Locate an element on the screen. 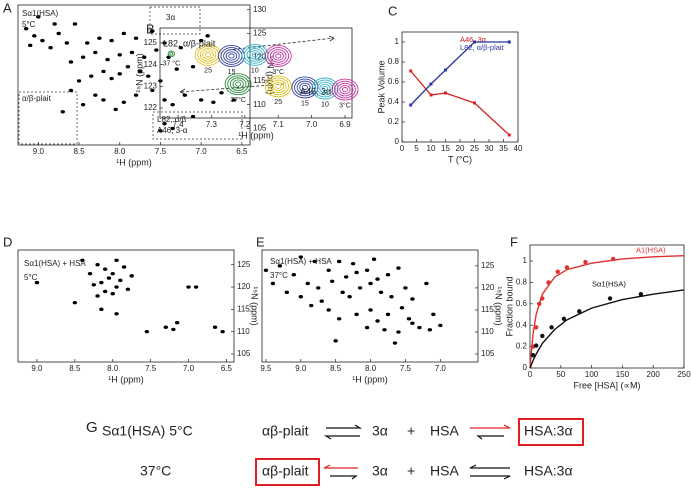  annotation: 3α is located at coordinates (170, 17).